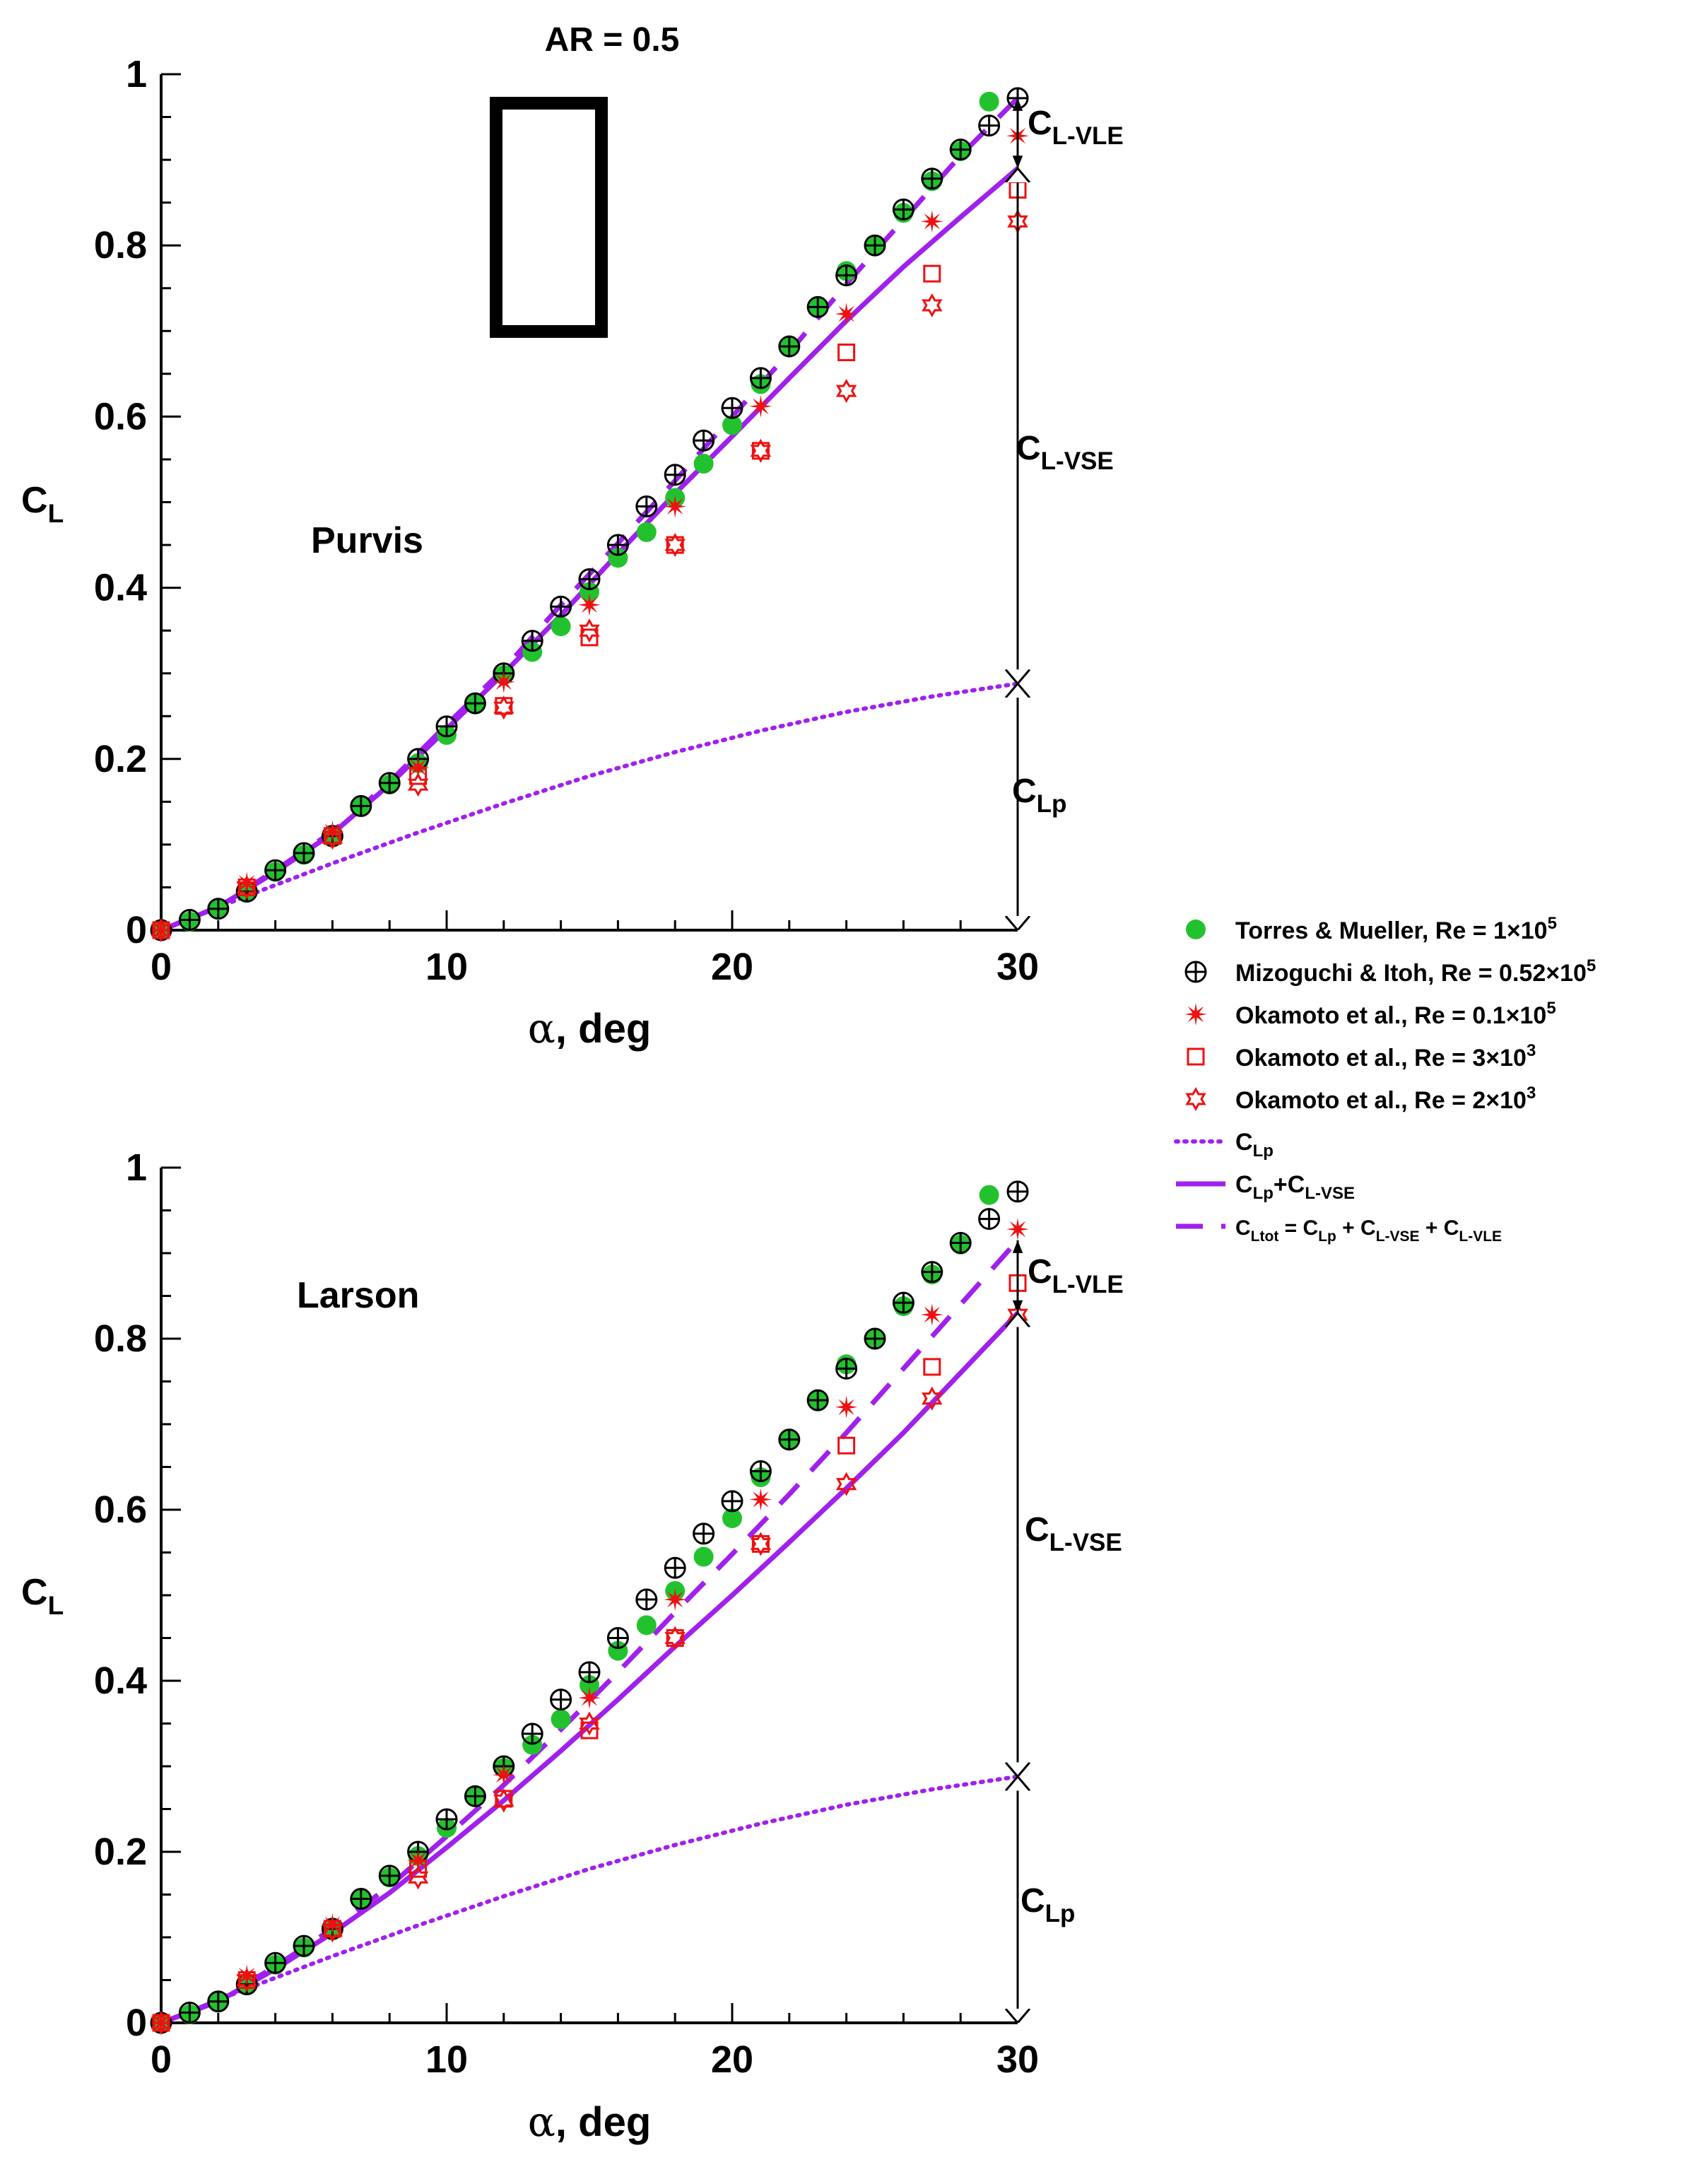 The width and height of the screenshot is (1682, 2184). Describe the element at coordinates (590, 2122) in the screenshot. I see `x-axis-label: α, deg` at that location.